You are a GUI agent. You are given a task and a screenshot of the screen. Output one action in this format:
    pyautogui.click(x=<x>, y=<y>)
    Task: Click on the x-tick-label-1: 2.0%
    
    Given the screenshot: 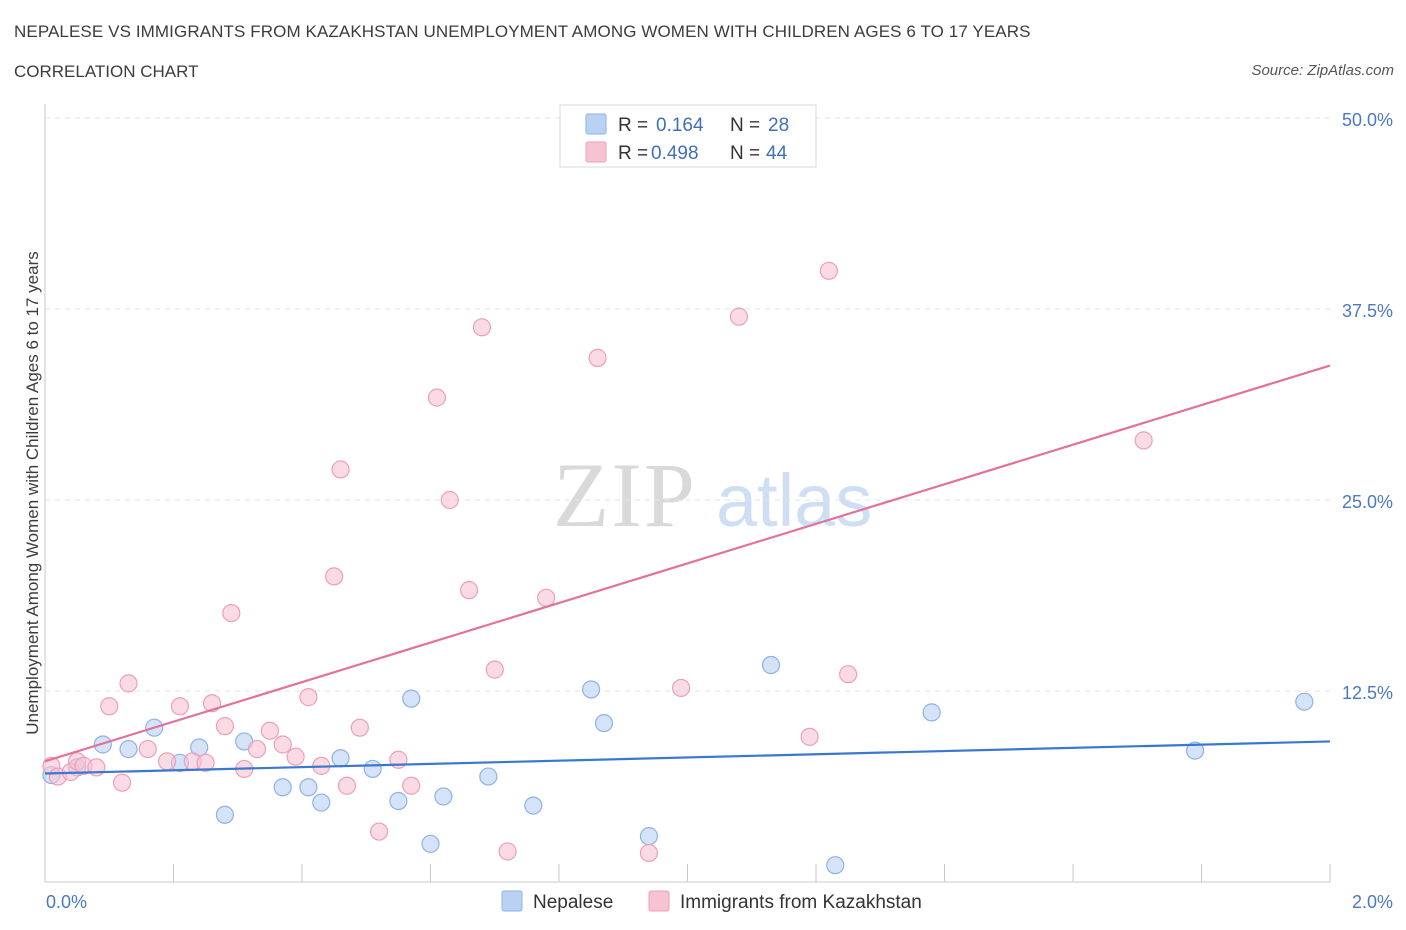 What is the action you would take?
    pyautogui.click(x=1372, y=902)
    